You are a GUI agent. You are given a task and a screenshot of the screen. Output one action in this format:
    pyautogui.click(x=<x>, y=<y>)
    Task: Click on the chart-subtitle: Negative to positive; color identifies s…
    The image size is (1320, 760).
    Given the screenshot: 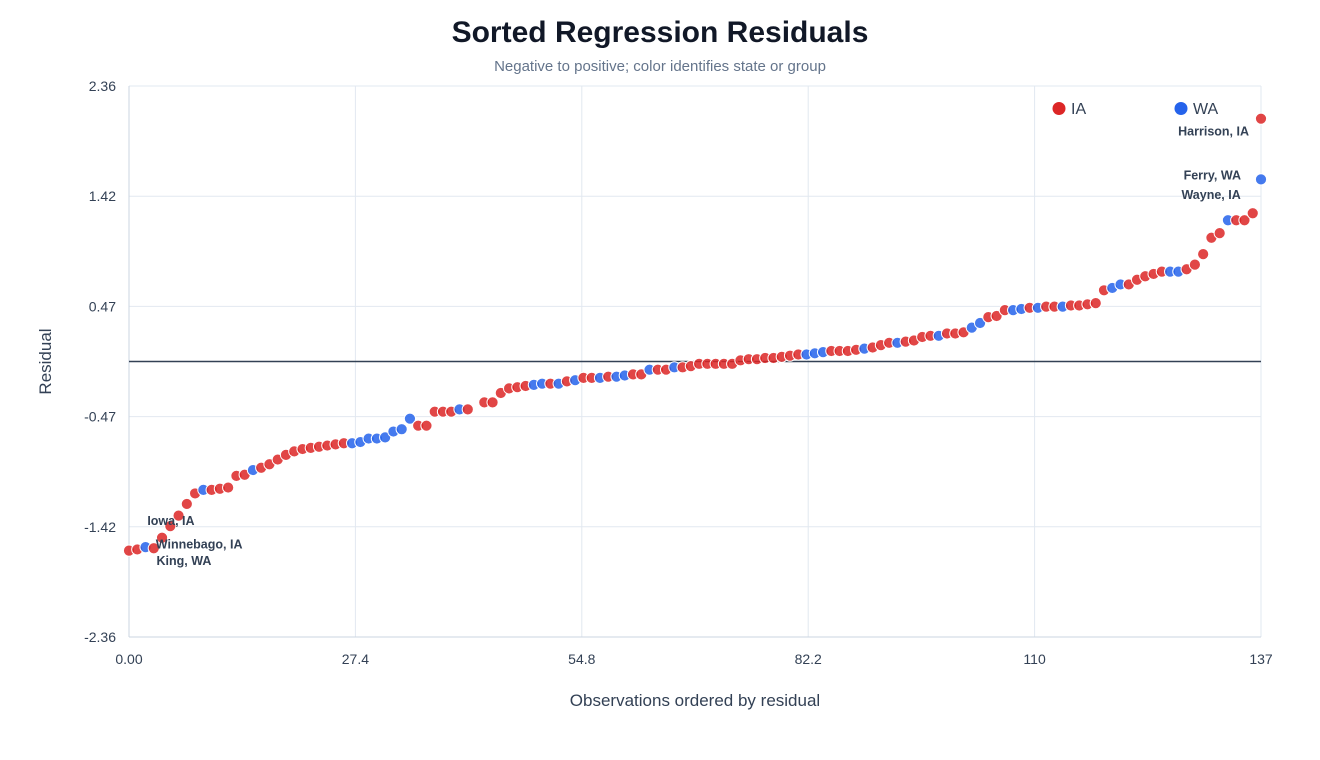 What is the action you would take?
    pyautogui.click(x=660, y=66)
    